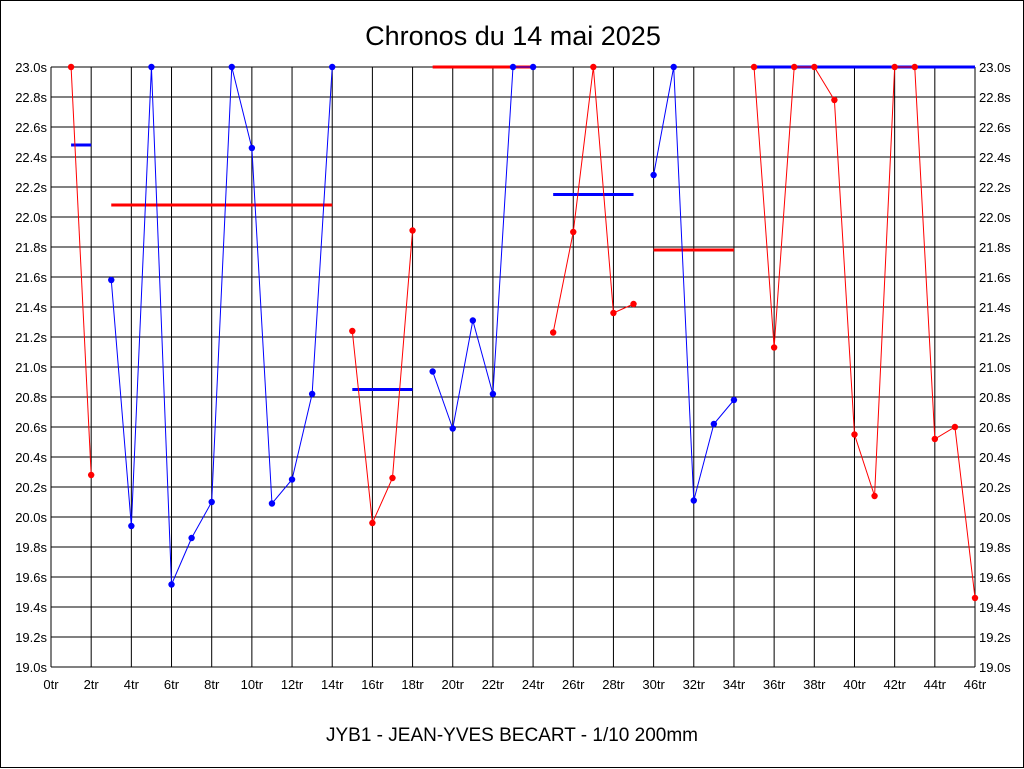 The height and width of the screenshot is (769, 1024). Describe the element at coordinates (774, 684) in the screenshot. I see `x-tick-label: 36tr` at that location.